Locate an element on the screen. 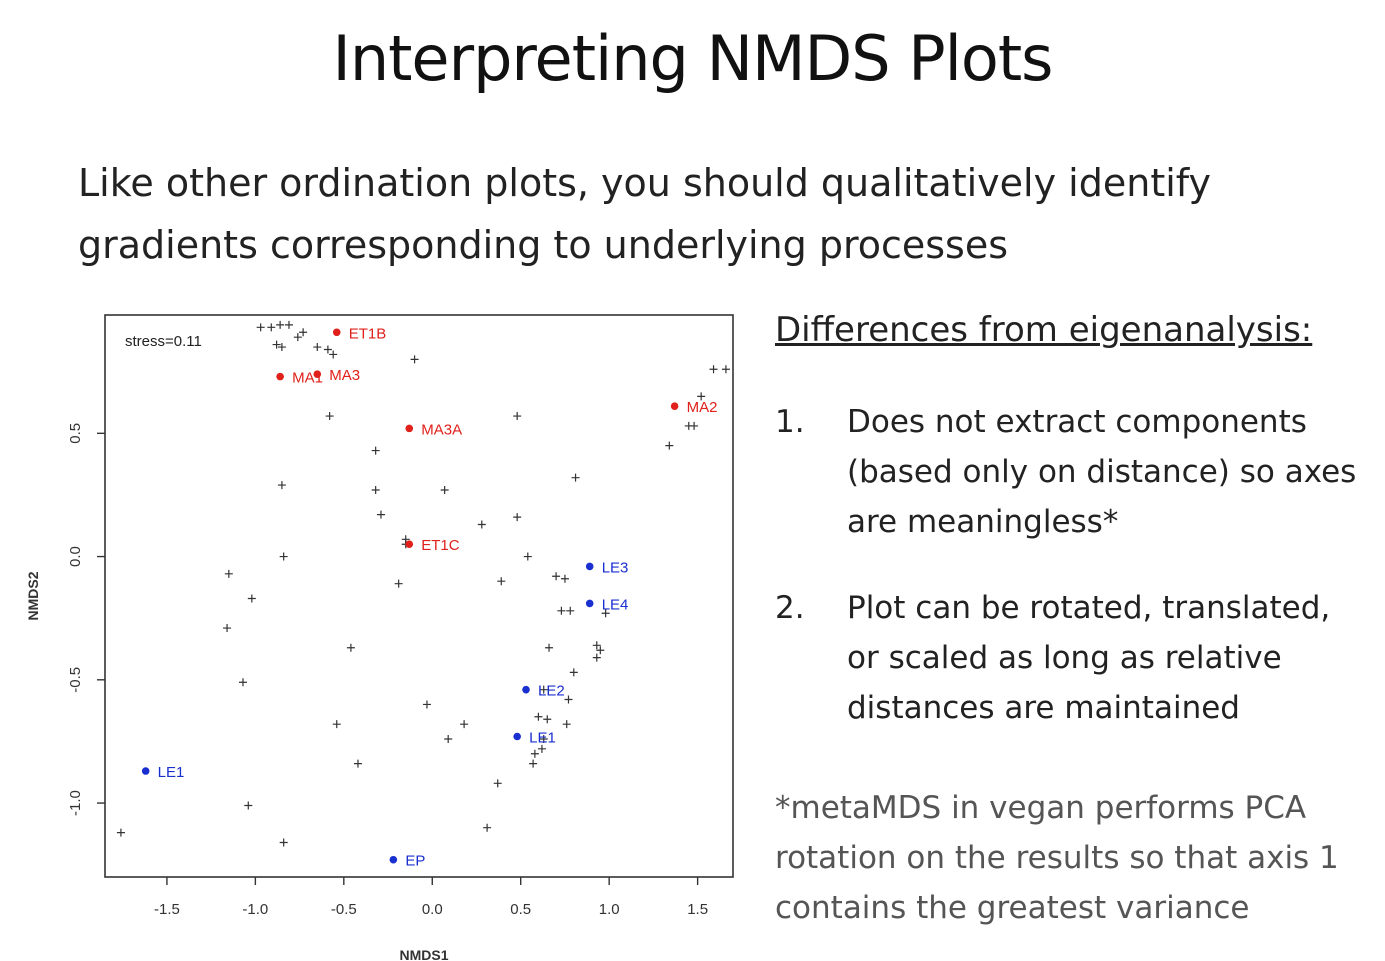  site-point-label: MA3A is located at coordinates (441, 429).